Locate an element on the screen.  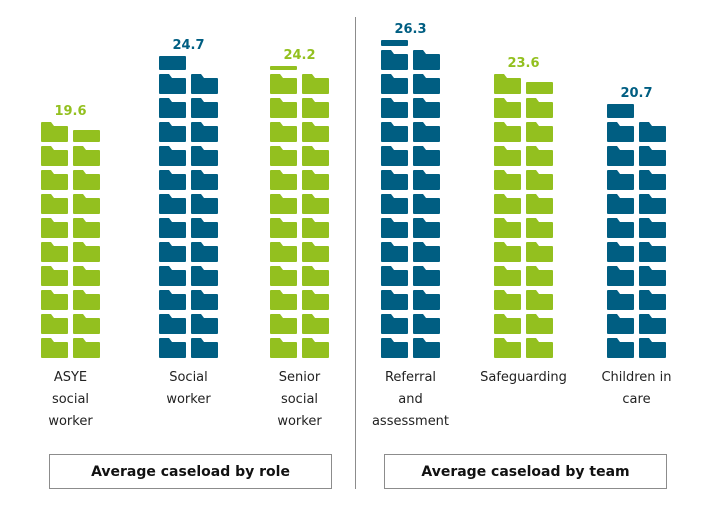
value-label: 19.6 is located at coordinates (70, 111).